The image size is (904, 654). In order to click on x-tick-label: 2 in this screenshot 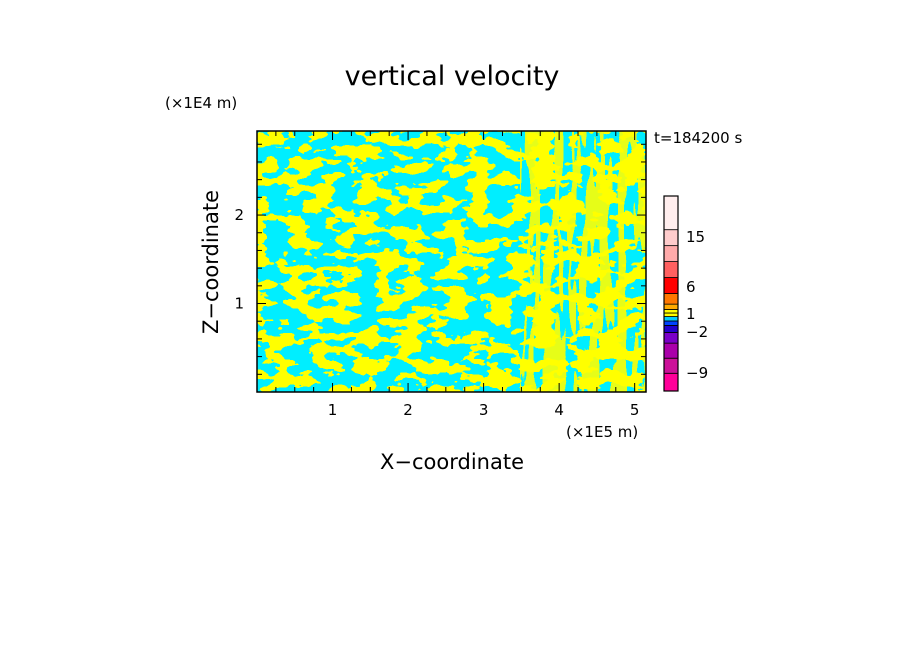, I will do `click(408, 410)`.